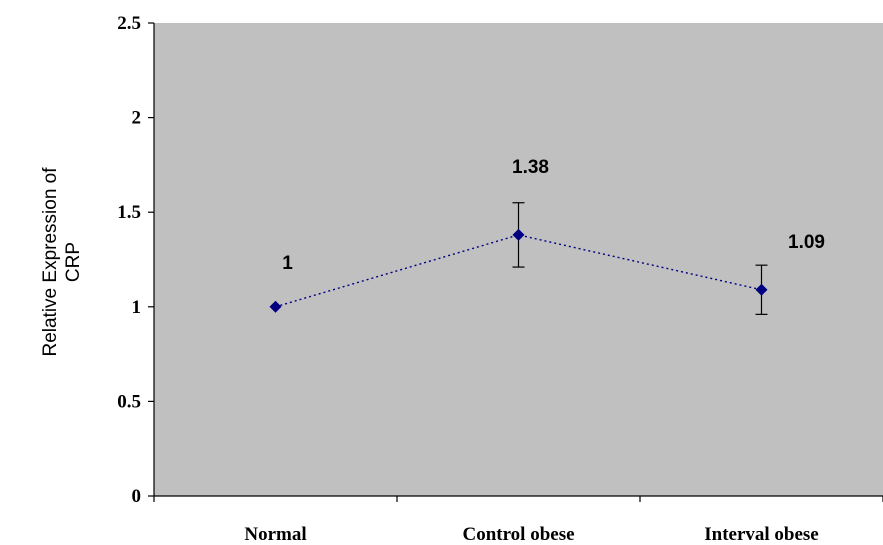 This screenshot has height=545, width=883. I want to click on x-category-label: Control obese, so click(518, 534).